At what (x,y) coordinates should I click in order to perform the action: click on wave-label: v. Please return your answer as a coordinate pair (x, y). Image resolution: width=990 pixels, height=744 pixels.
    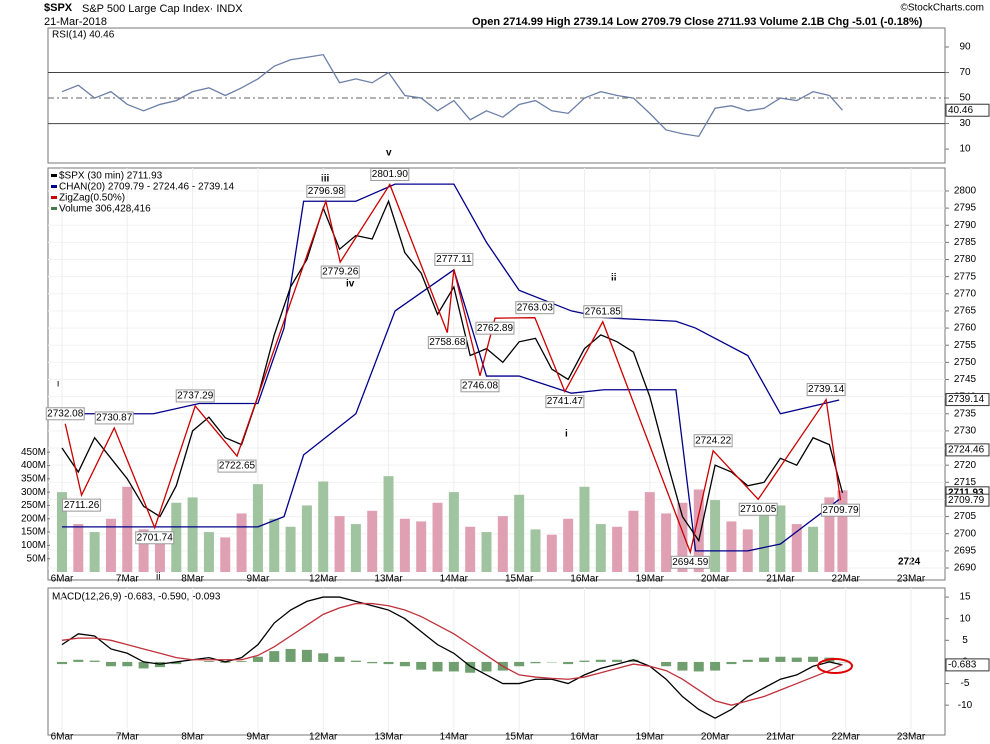
    Looking at the image, I should click on (389, 153).